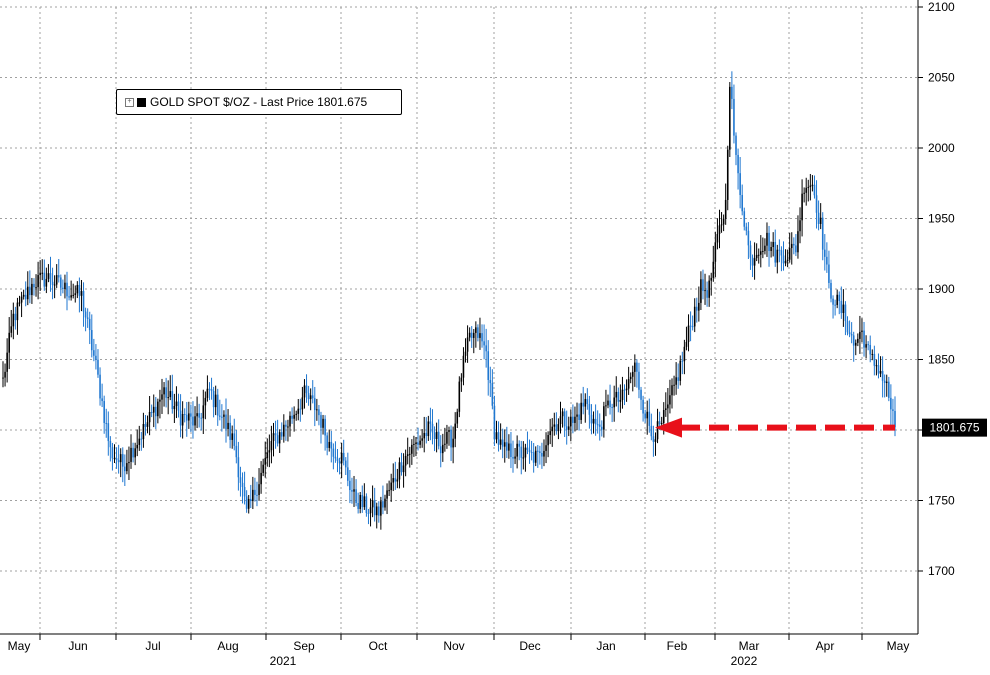 This screenshot has height=675, width=990. Describe the element at coordinates (129, 102) in the screenshot. I see `legend-expand-icon: +` at that location.